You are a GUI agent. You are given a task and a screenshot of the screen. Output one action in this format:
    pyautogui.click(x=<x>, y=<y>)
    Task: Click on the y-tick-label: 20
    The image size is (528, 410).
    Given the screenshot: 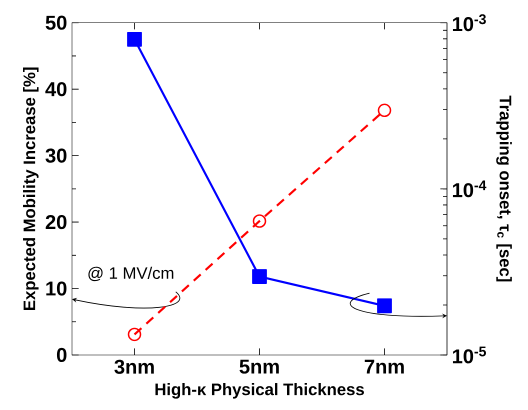 What is the action you would take?
    pyautogui.click(x=56, y=222)
    